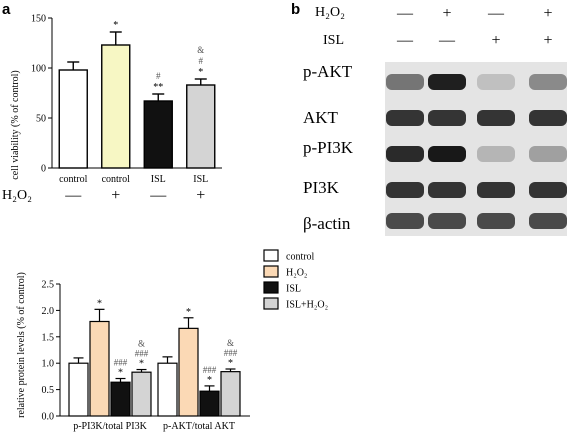  What do you see at coordinates (296, 273) in the screenshot?
I see `chart-b-legend-label: H₂O₂` at bounding box center [296, 273].